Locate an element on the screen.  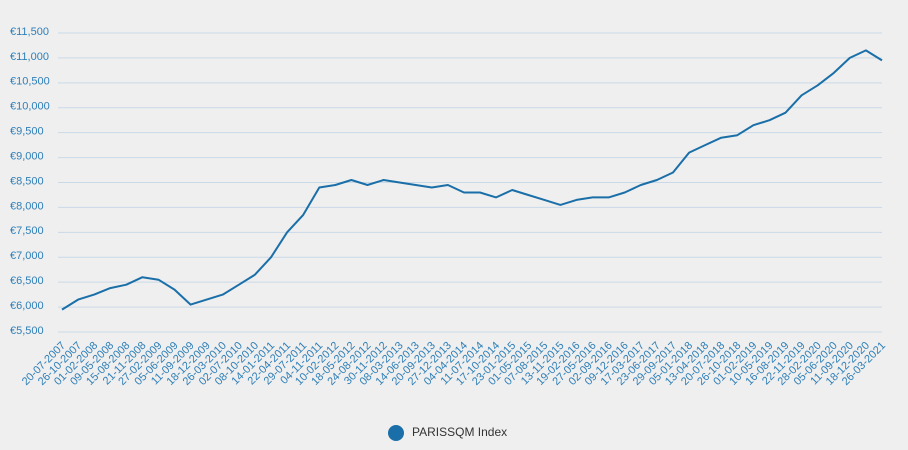
y-tick-label: €10,500 is located at coordinates (30, 82).